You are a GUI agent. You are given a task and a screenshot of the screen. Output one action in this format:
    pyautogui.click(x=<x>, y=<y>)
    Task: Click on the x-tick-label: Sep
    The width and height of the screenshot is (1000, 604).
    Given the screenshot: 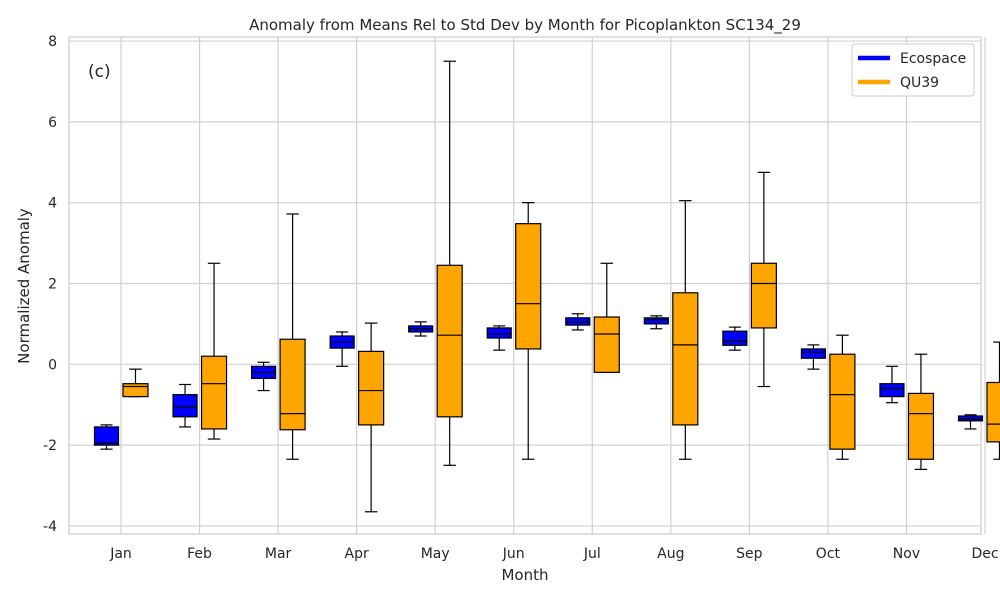 What is the action you would take?
    pyautogui.click(x=749, y=554)
    